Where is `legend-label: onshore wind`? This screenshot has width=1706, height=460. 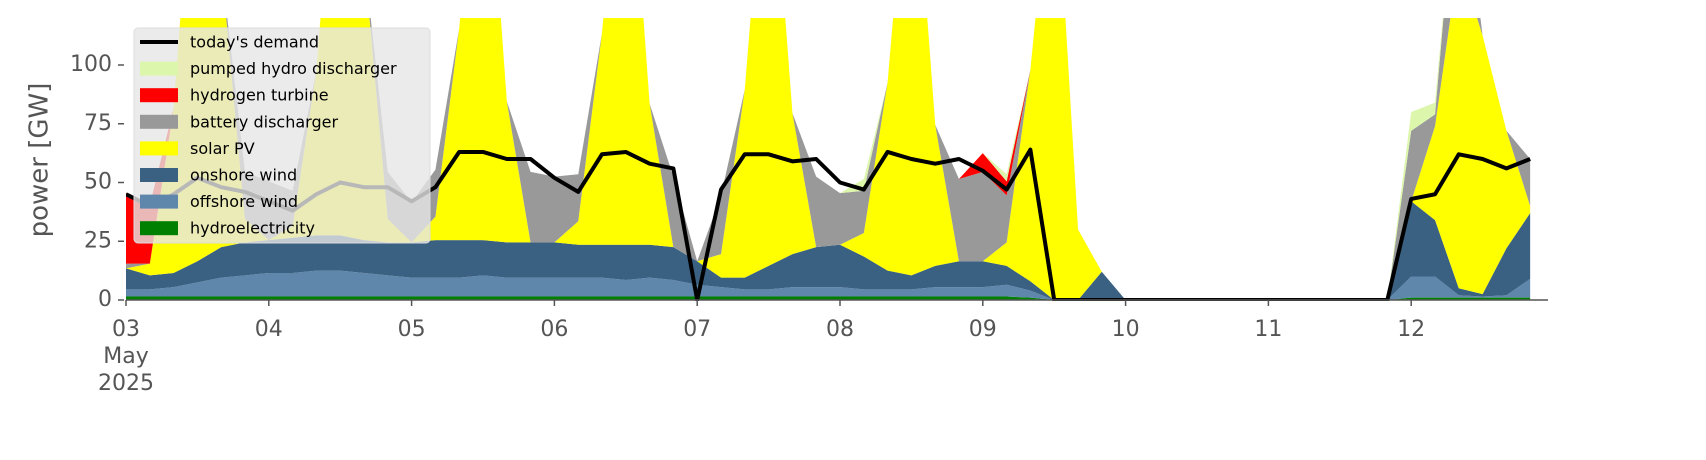 legend-label: onshore wind is located at coordinates (243, 175).